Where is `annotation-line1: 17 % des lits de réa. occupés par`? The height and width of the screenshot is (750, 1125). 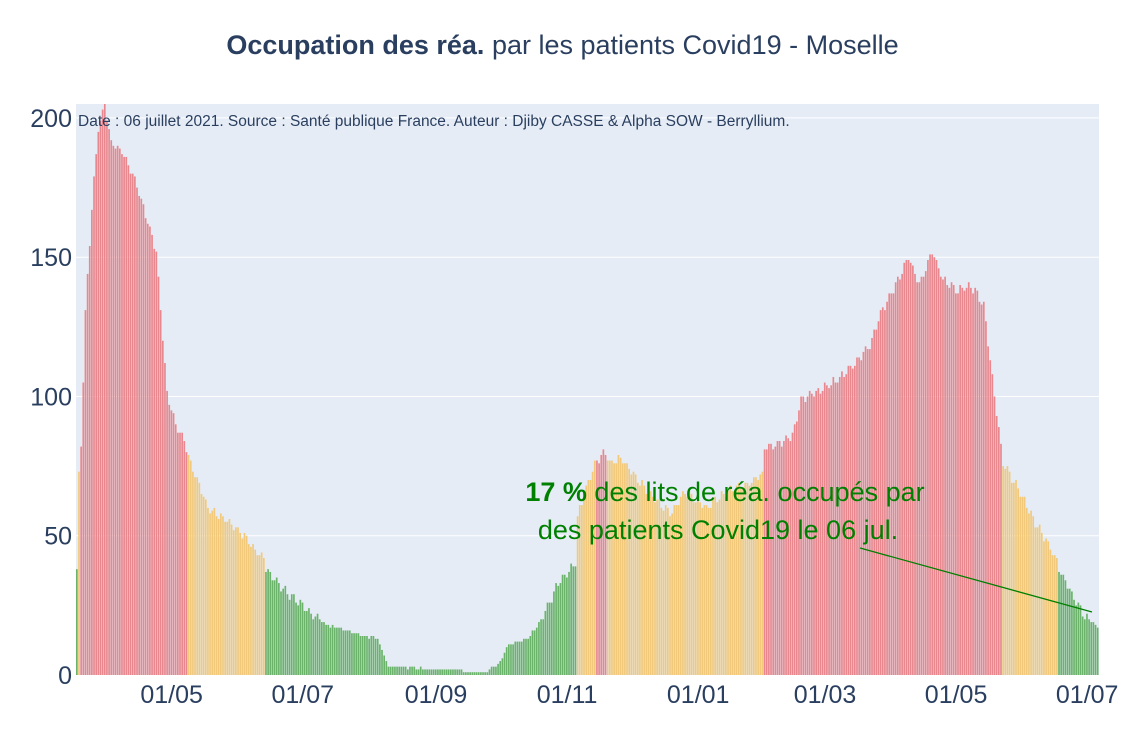
annotation-line1: 17 % des lits de réa. occupés par is located at coordinates (724, 492).